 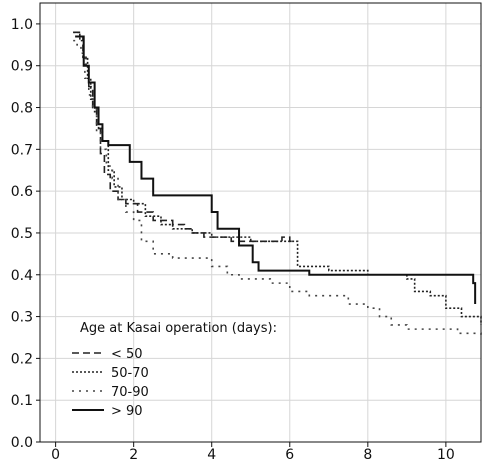 What do you see at coordinates (130, 392) in the screenshot?
I see `legend-label-2: 70-90` at bounding box center [130, 392].